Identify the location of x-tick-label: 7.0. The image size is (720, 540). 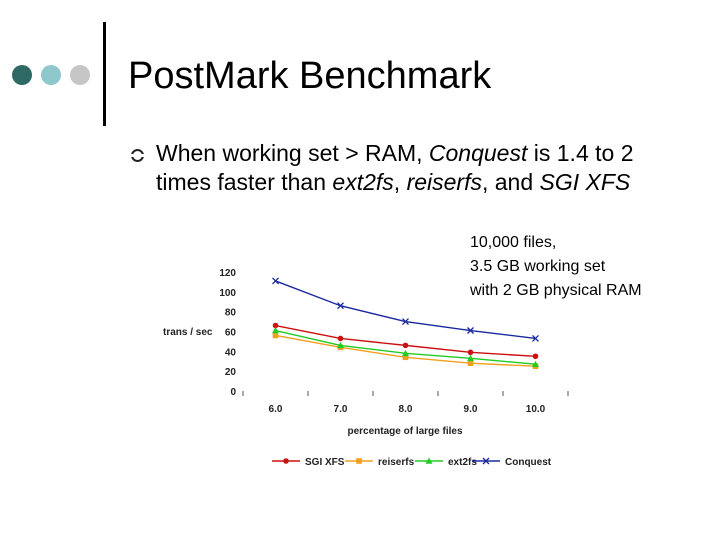
(341, 409).